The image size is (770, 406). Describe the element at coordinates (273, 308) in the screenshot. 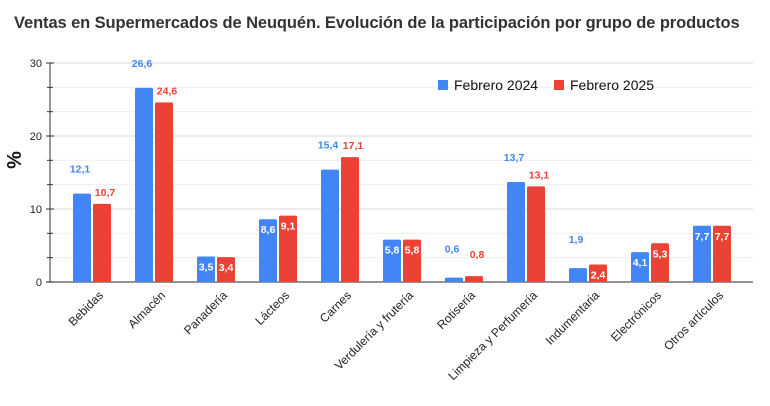

I see `category-label: Lácteos` at that location.